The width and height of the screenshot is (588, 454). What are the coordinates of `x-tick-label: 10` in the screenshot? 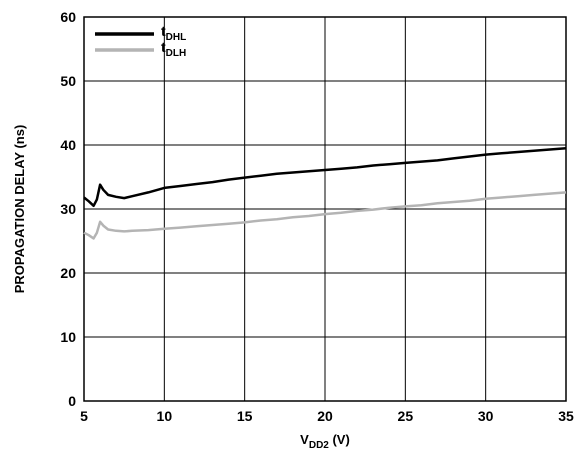 It's located at (165, 416).